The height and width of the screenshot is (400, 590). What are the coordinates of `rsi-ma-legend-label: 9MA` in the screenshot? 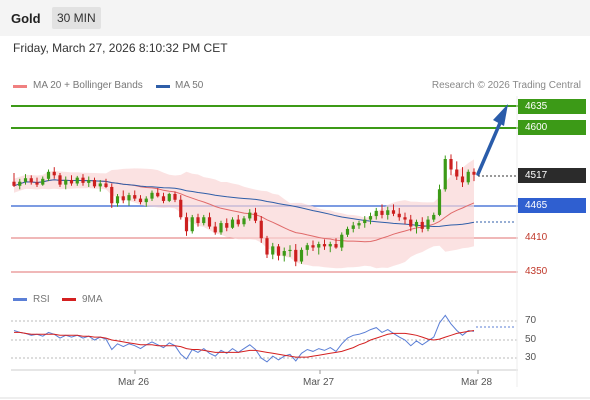 It's located at (92, 299).